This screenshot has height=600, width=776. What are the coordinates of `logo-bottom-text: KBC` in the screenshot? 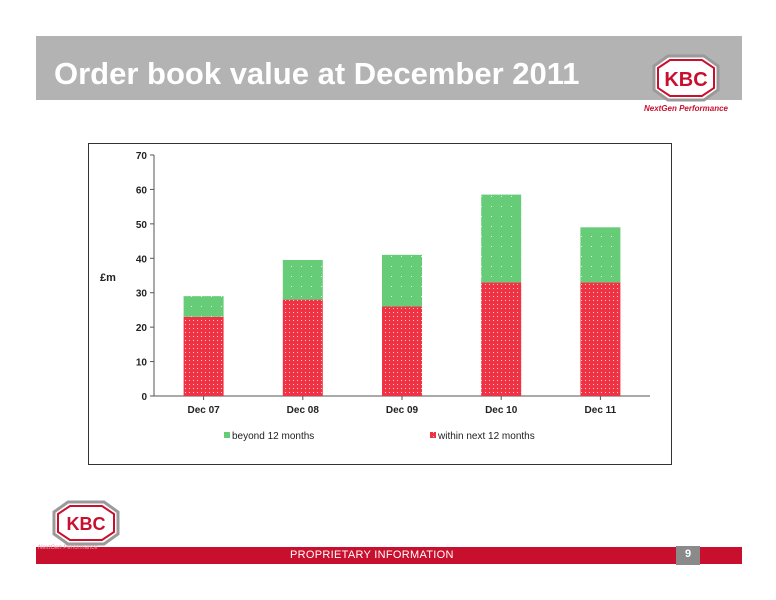 It's located at (86, 524).